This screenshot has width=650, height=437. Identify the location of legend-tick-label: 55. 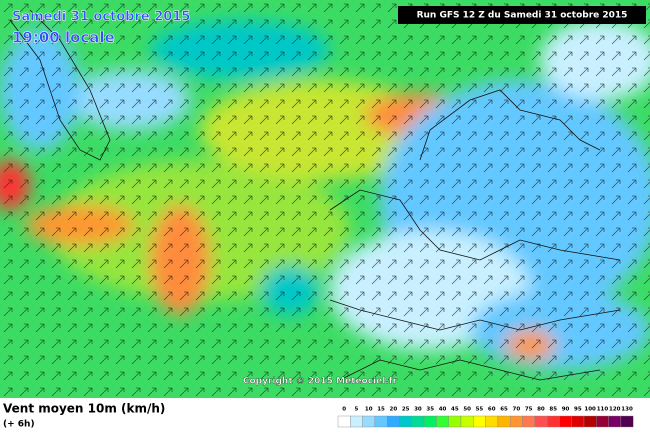
(480, 410).